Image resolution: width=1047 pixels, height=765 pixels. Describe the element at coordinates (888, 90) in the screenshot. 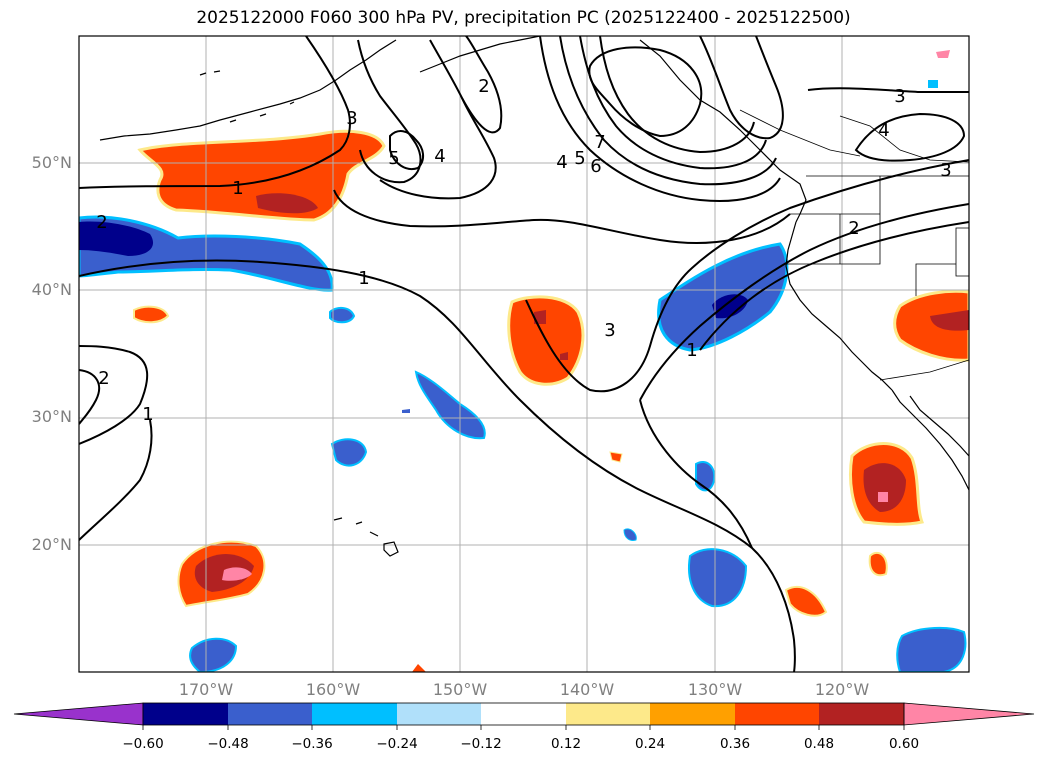

I see `contour-pv-3-ne` at that location.